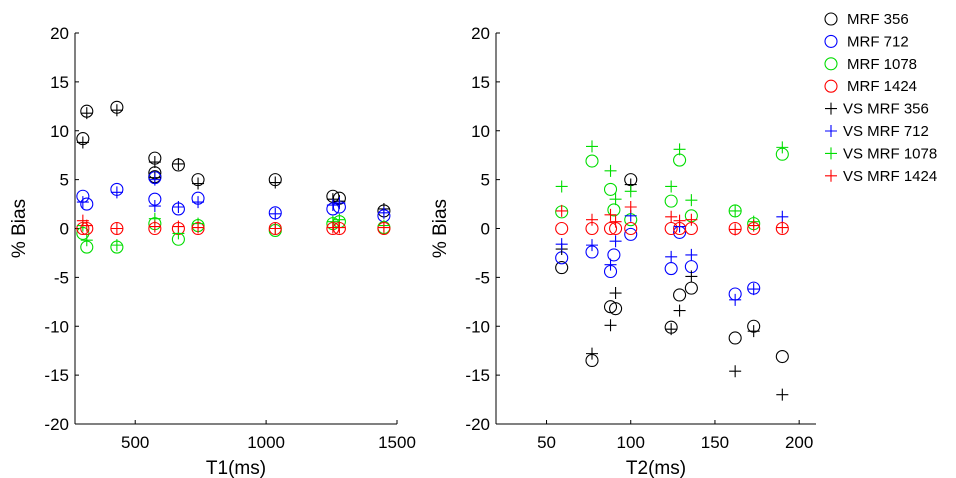  I want to click on legend-label: VS MRF 356, so click(886, 109).